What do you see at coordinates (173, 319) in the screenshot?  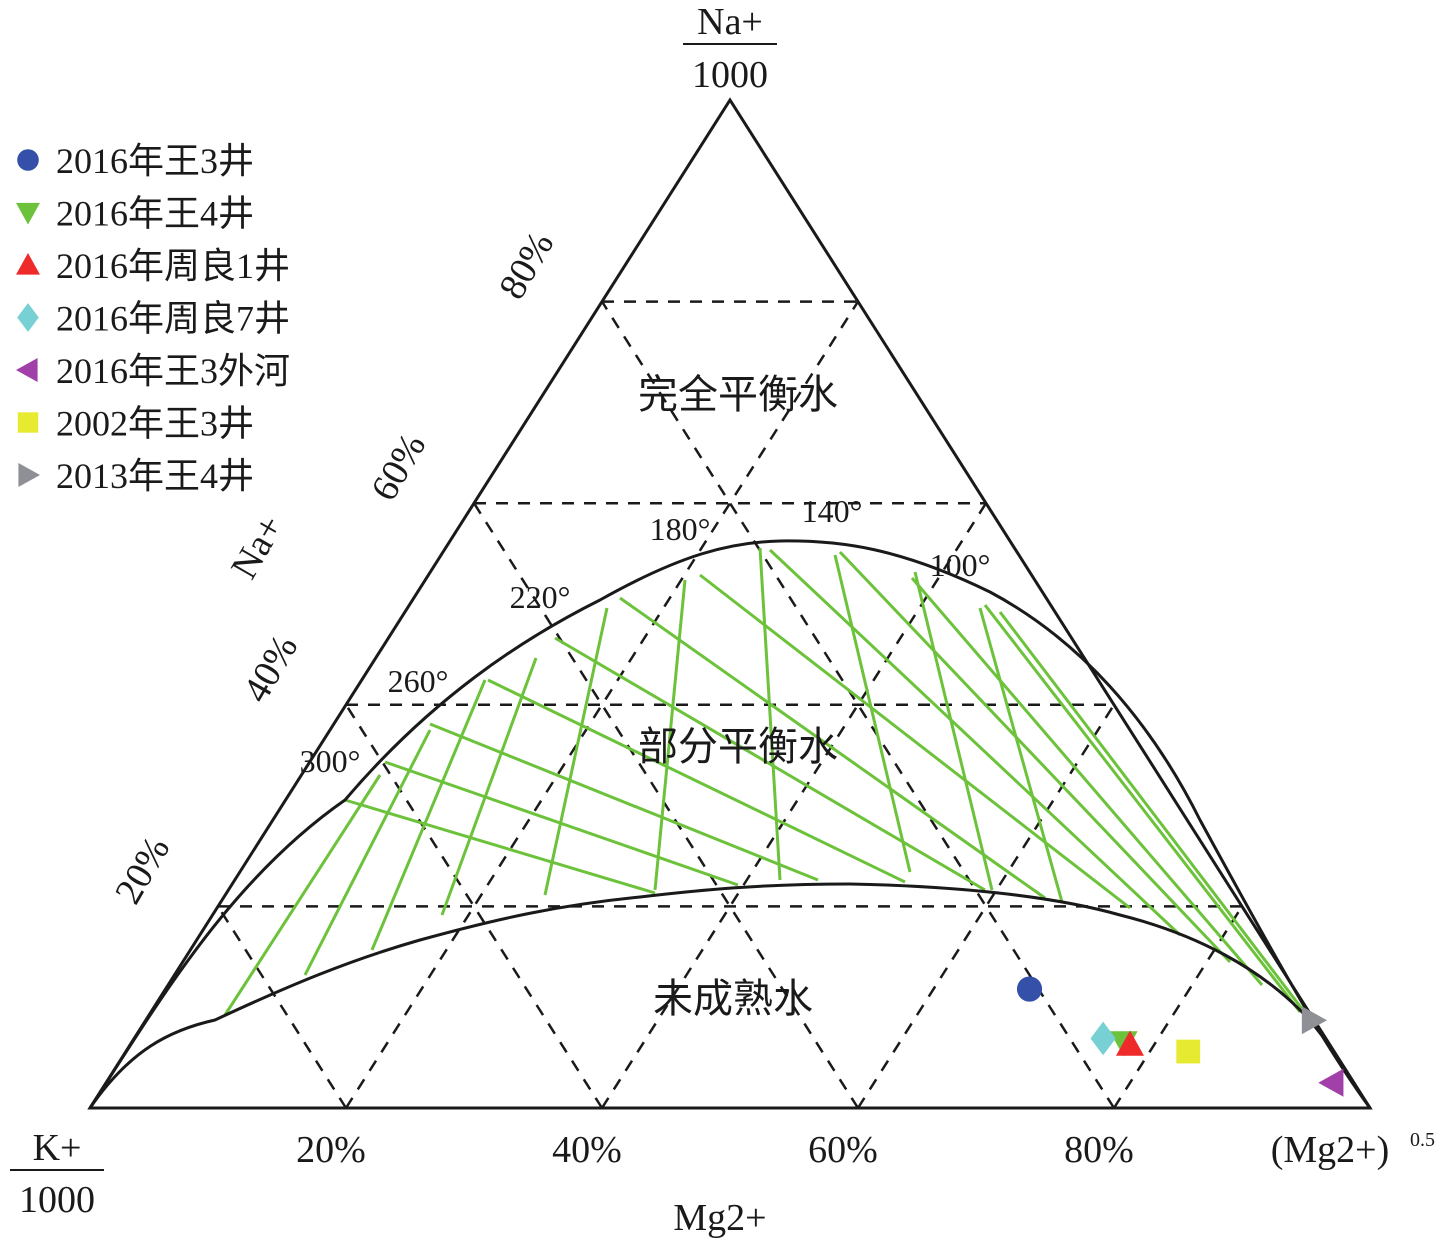 I see `legend-label: 2016年周良7井` at bounding box center [173, 319].